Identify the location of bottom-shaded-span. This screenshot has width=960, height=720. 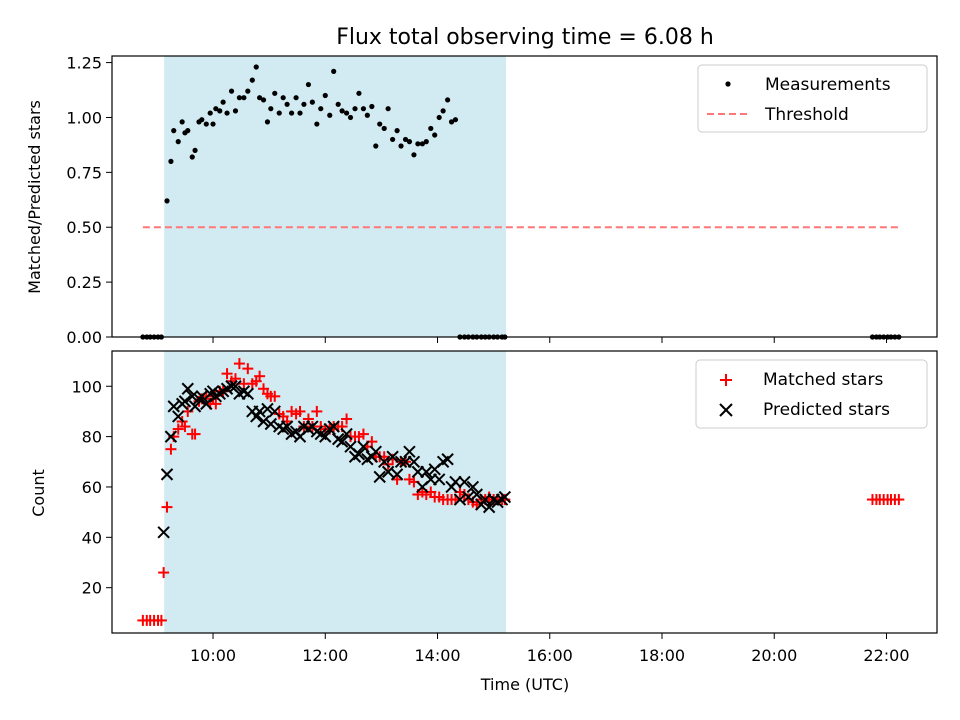
(335, 492).